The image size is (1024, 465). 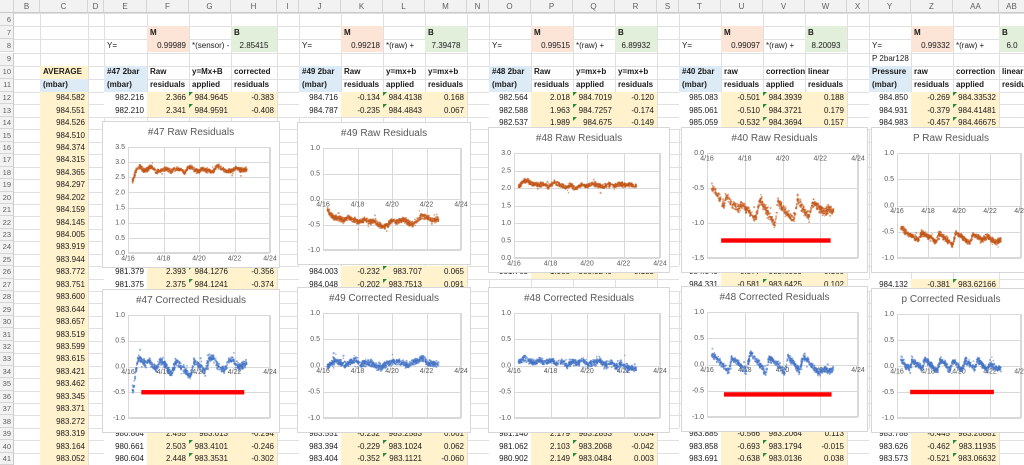 I want to click on b-label-3: B, so click(x=636, y=33).